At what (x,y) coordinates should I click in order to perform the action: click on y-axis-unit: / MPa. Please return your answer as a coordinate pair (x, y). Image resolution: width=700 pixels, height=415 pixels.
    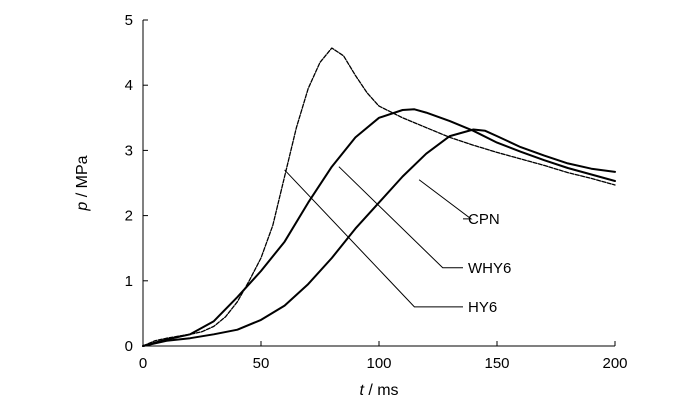
    Looking at the image, I should click on (82, 178).